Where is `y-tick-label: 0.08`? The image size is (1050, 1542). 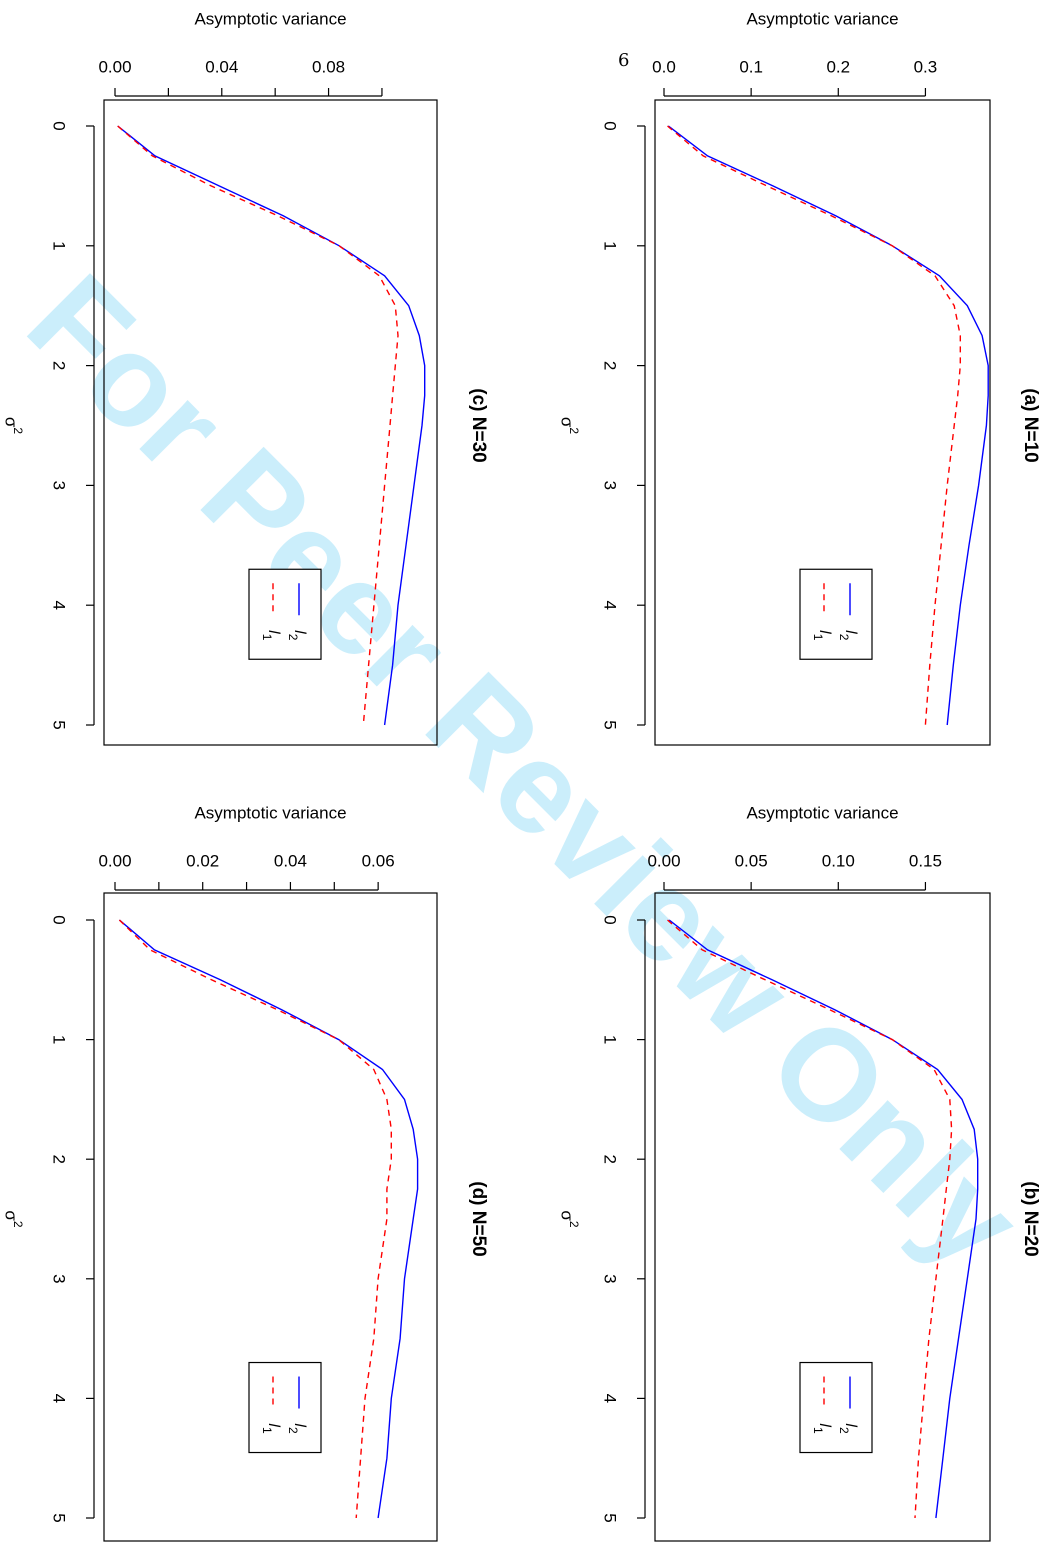 y-tick-label: 0.08 is located at coordinates (328, 66).